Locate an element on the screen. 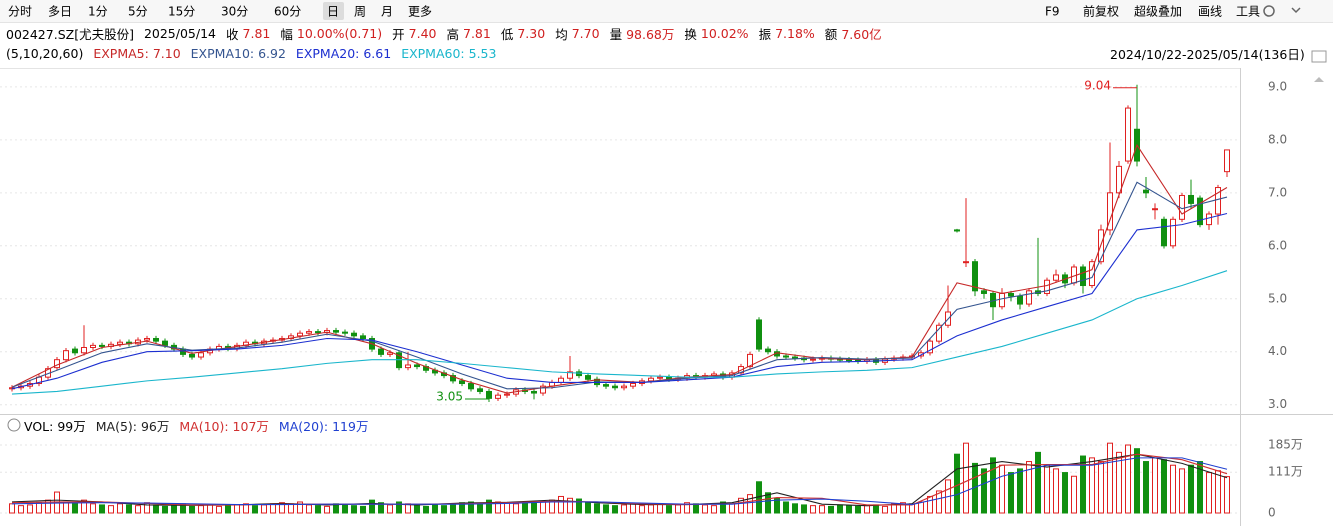 This screenshot has height=526, width=1333. tool-button: 工具 is located at coordinates (1248, 12).